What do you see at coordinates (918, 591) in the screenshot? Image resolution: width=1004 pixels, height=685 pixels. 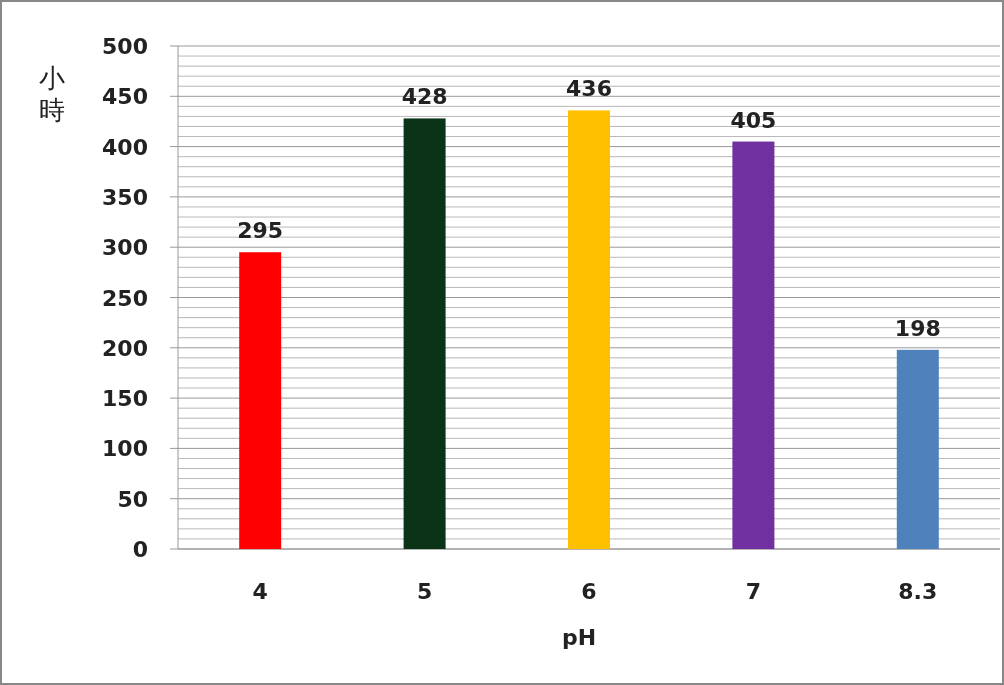 I see `x-tick-label: 8.3` at bounding box center [918, 591].